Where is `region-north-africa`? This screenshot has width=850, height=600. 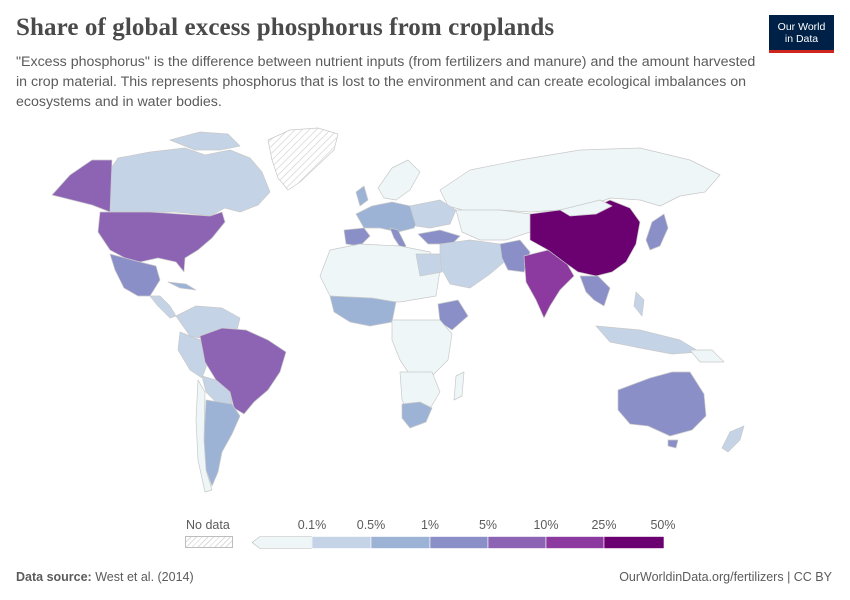 region-north-africa is located at coordinates (380, 273).